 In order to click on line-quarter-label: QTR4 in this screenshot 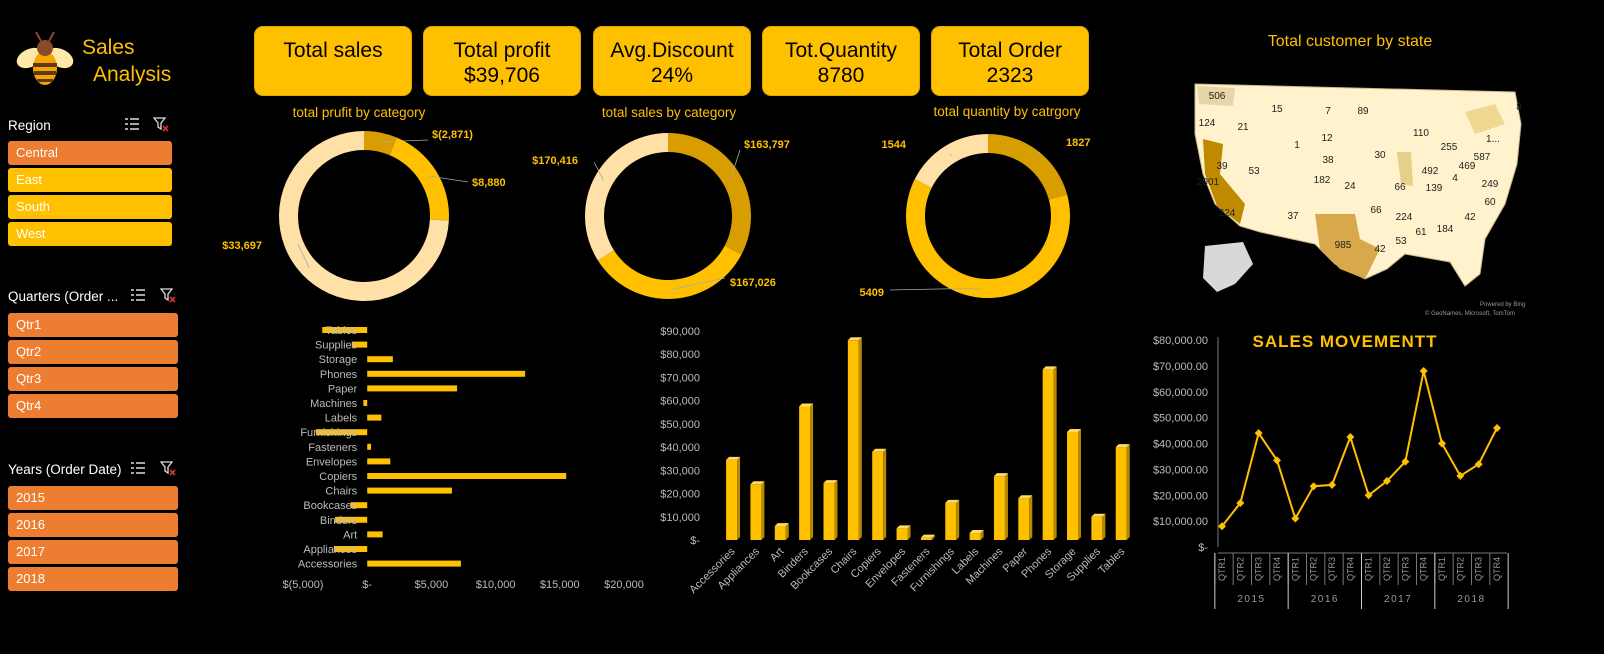, I will do `click(1350, 569)`.